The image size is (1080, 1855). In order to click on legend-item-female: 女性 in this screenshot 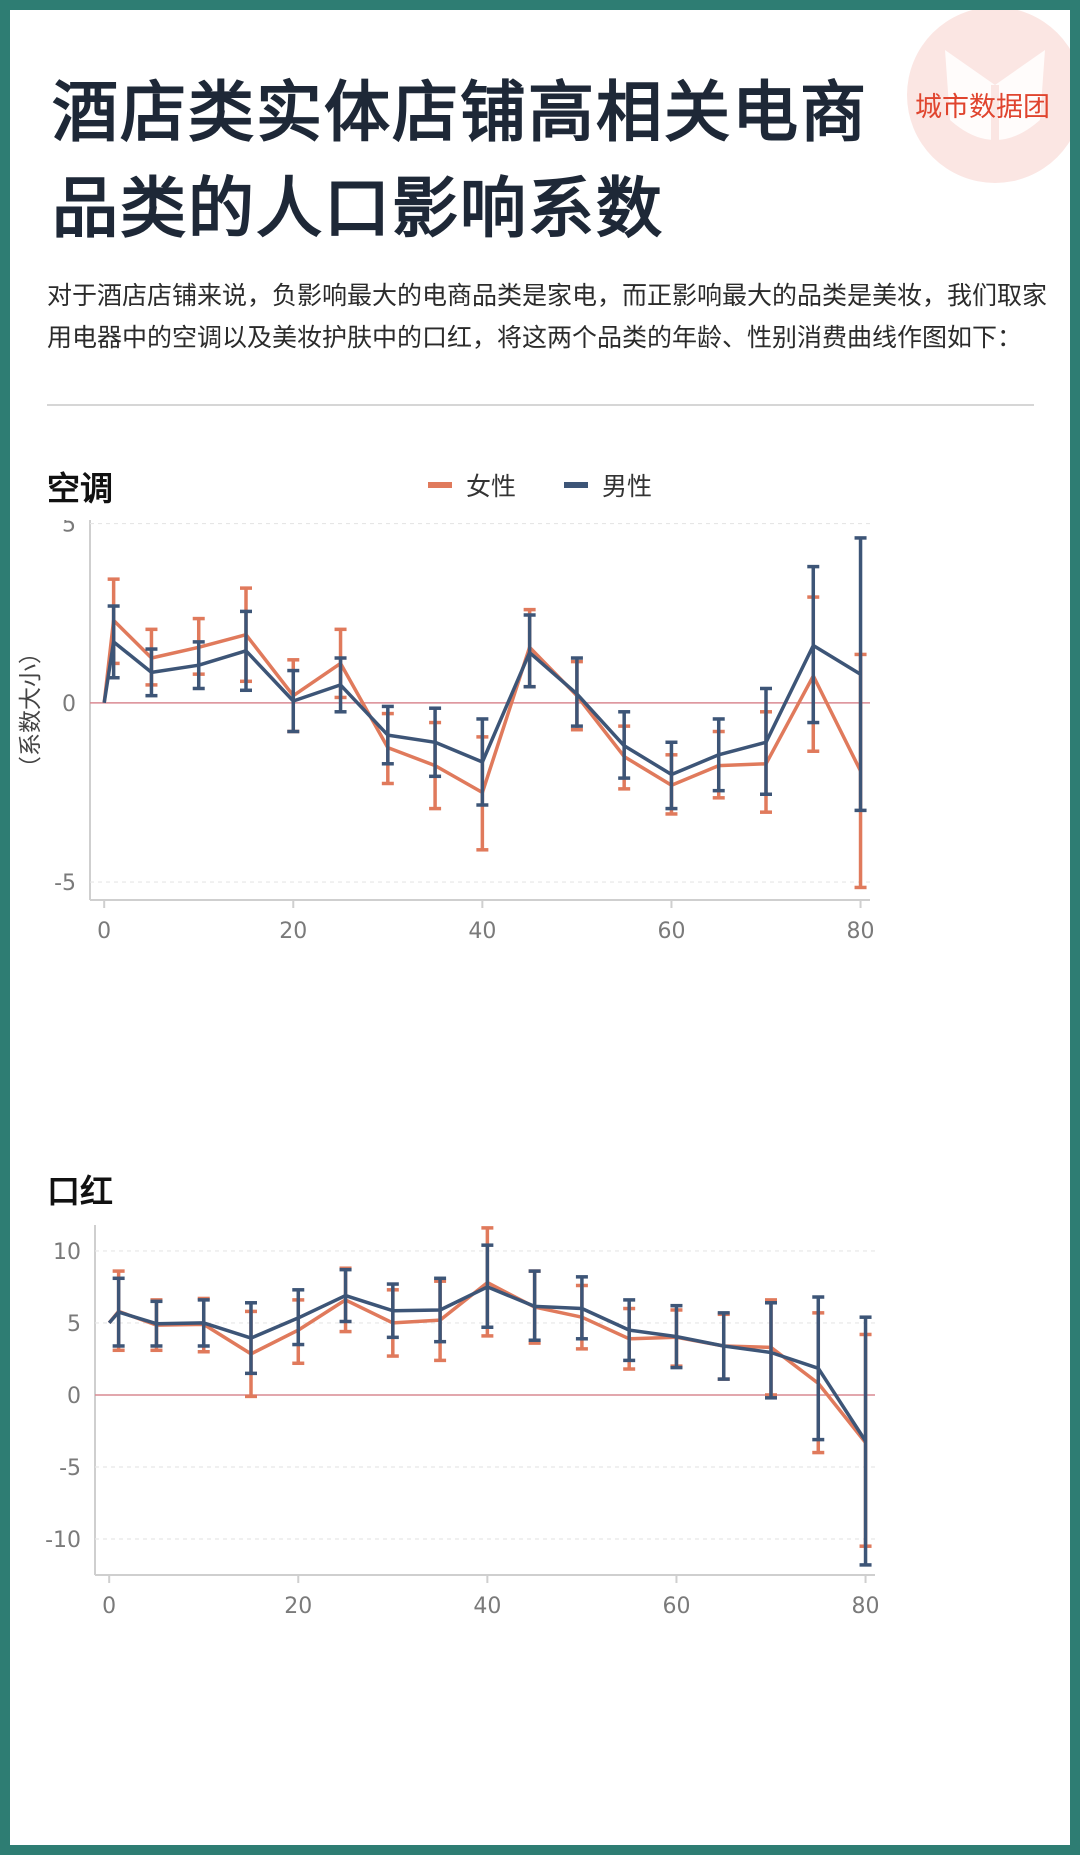, I will do `click(472, 485)`.